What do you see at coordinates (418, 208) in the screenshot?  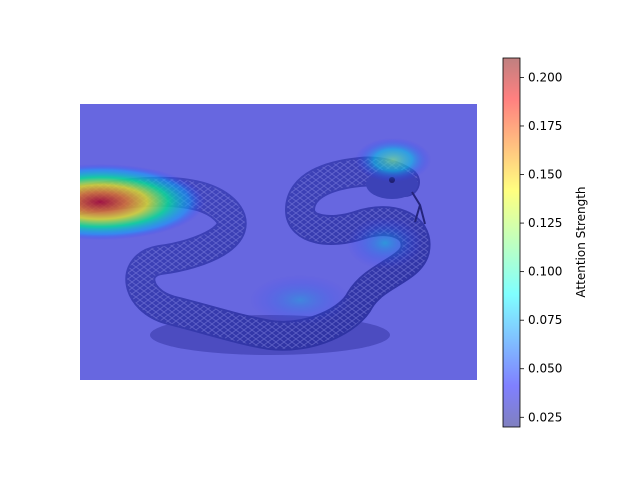 I see `snake-tongue` at bounding box center [418, 208].